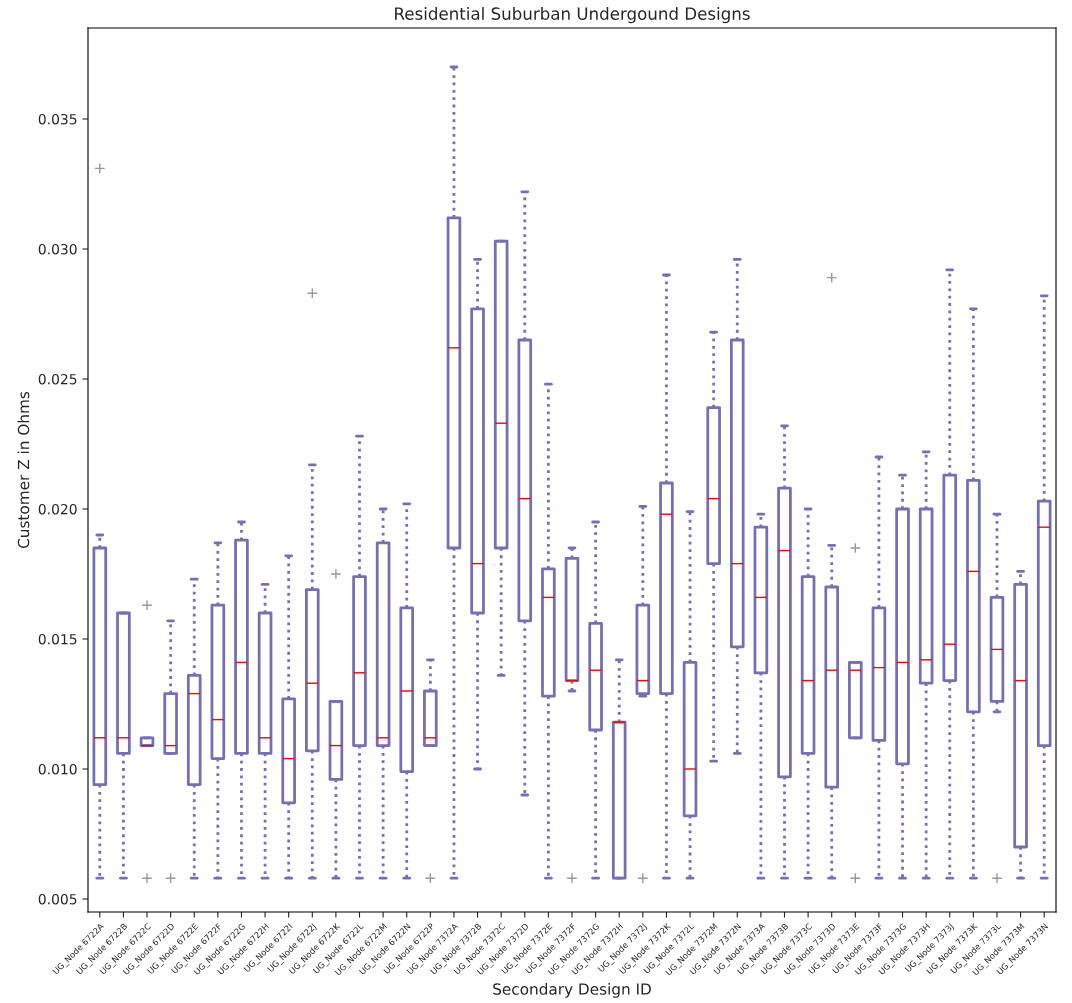 This screenshot has width=1072, height=1003. What do you see at coordinates (57, 119) in the screenshot?
I see `y-tick-label: 0.035` at bounding box center [57, 119].